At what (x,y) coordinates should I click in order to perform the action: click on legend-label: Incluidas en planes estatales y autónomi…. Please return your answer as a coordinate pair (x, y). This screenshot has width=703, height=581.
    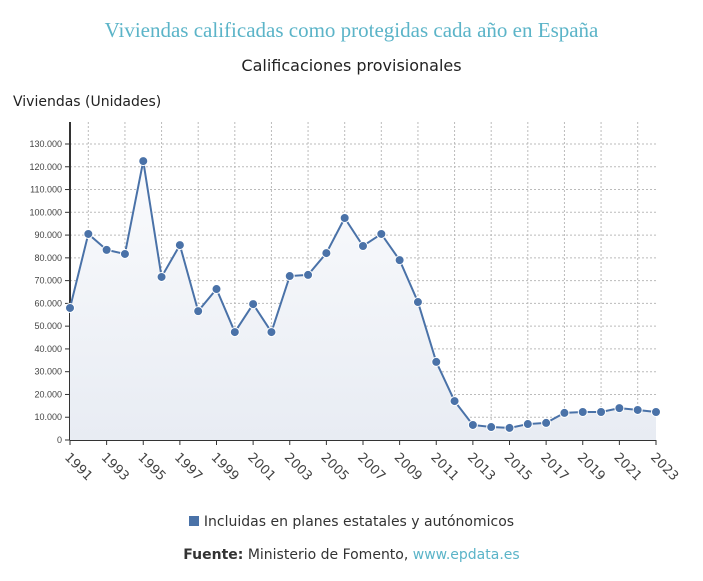
    Looking at the image, I should click on (359, 522).